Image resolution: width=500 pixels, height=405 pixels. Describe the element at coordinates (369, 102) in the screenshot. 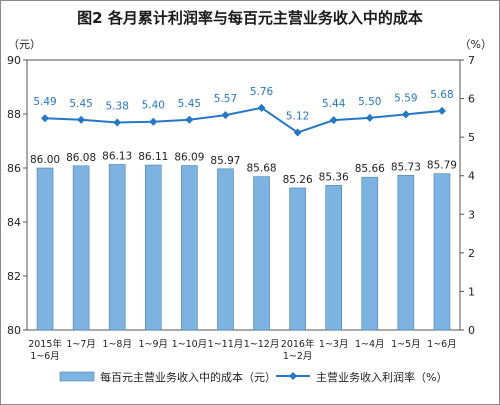

I see `line-value-label: 5.50` at that location.